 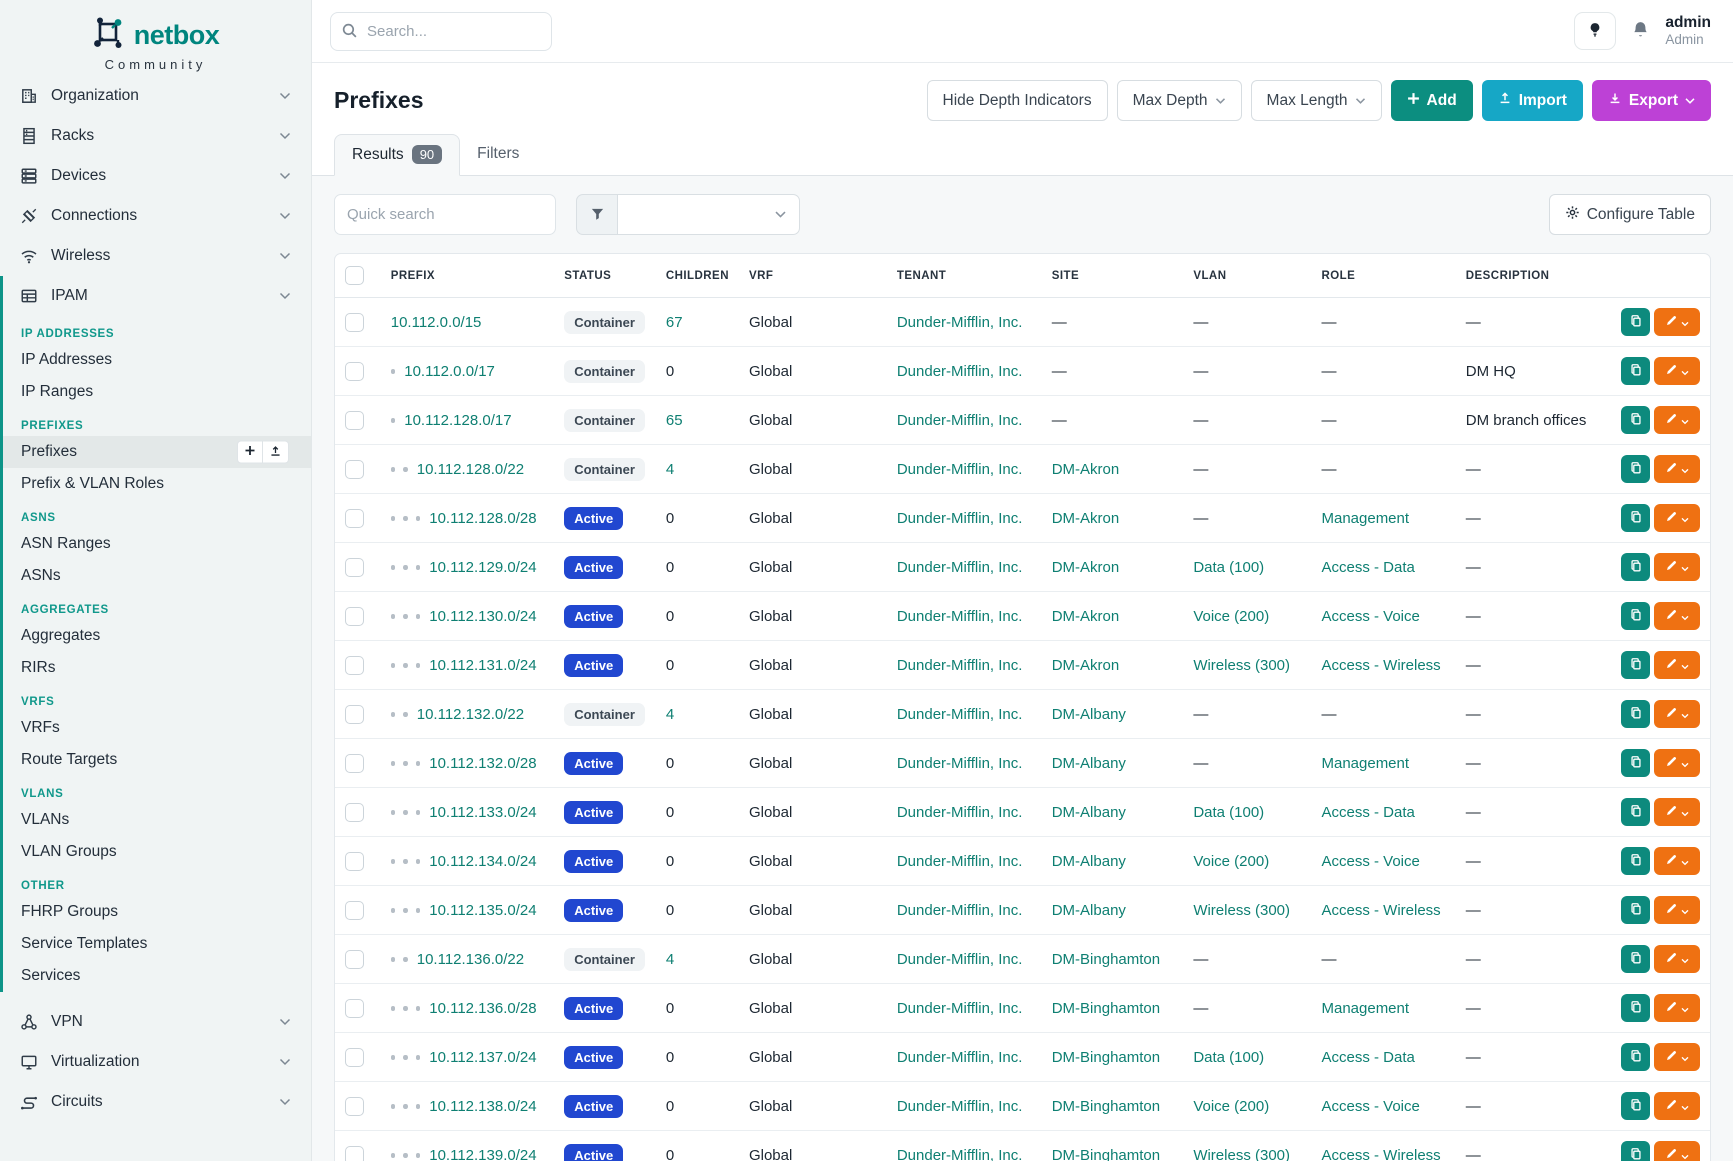 I want to click on vlan-link: Data (100), so click(x=1229, y=567).